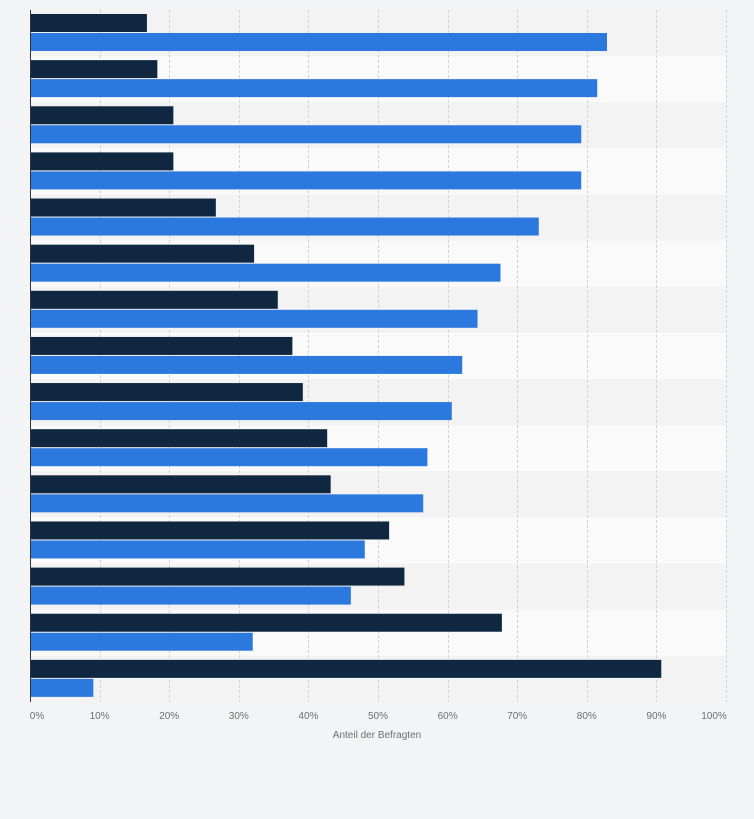  Describe the element at coordinates (37, 716) in the screenshot. I see `x-tick-label: 0%` at that location.